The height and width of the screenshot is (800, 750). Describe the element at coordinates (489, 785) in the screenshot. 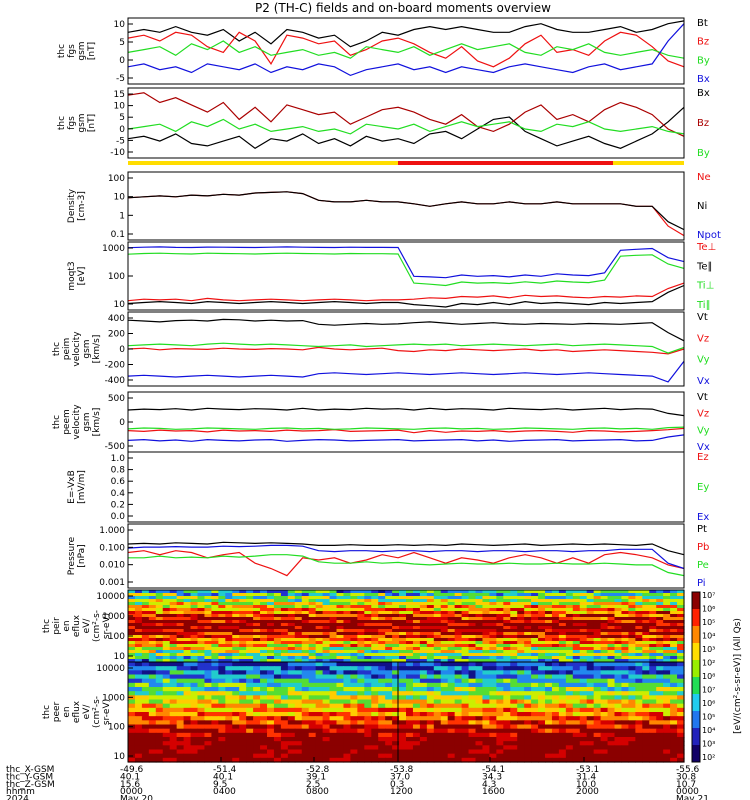

I see `x-row-value: 4.3` at that location.